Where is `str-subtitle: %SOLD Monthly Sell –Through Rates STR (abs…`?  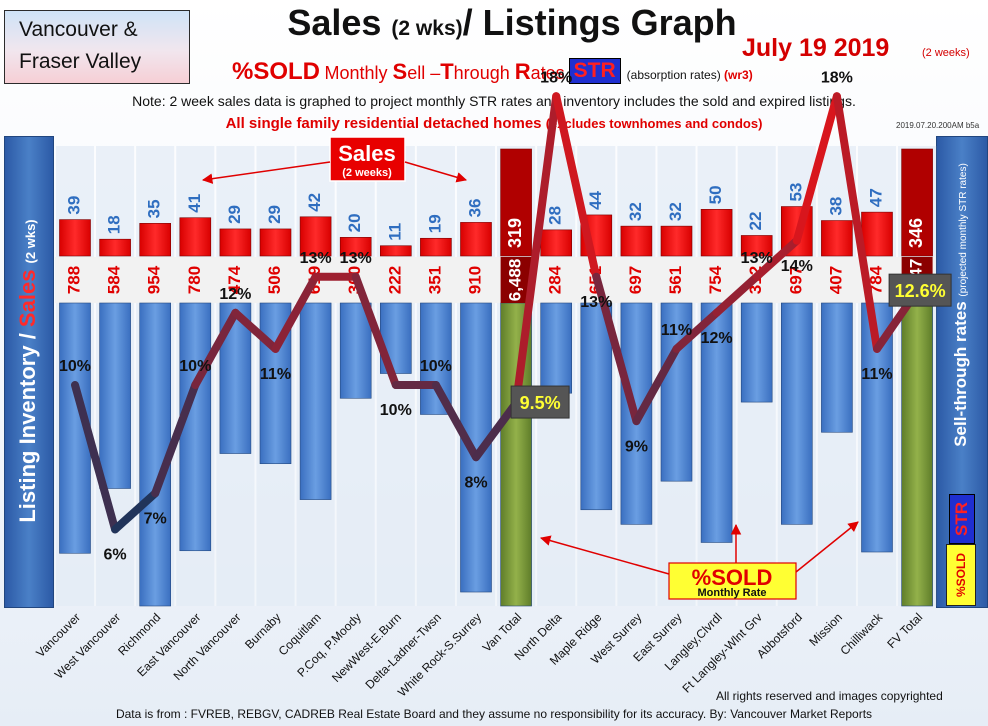
str-subtitle: %SOLD Monthly Sell –Through Rates STR (abs… is located at coordinates (492, 72).